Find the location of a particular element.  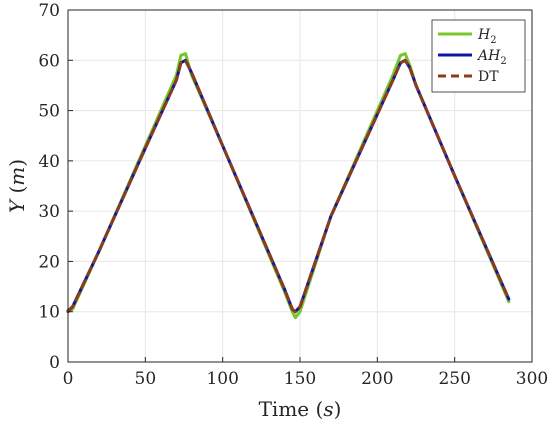

legend-label-h2: H2 is located at coordinates (487, 36).